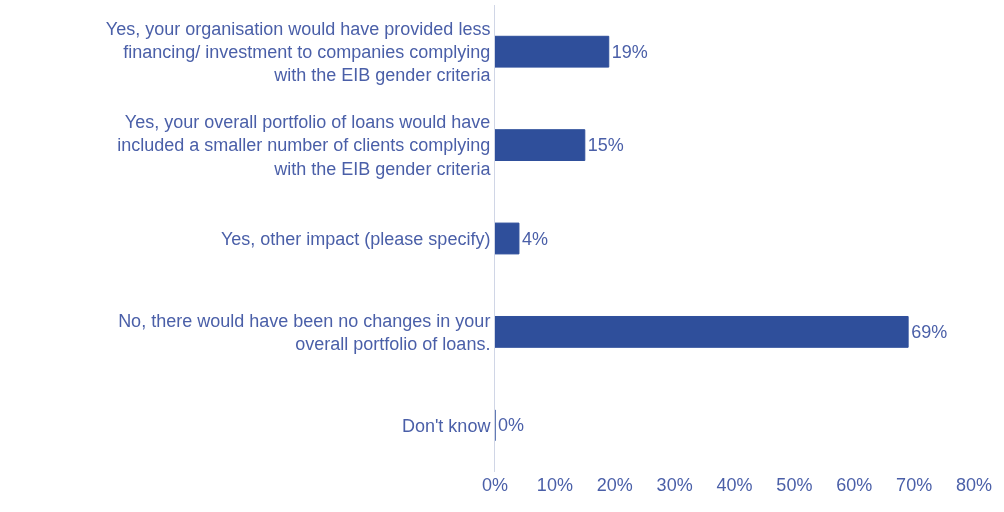 The width and height of the screenshot is (1004, 512). Describe the element at coordinates (304, 145) in the screenshot. I see `y-tick-label: Yes, your overall portfolio of loans would have included a smaller number of clients complying with the EIB gender criteria` at that location.